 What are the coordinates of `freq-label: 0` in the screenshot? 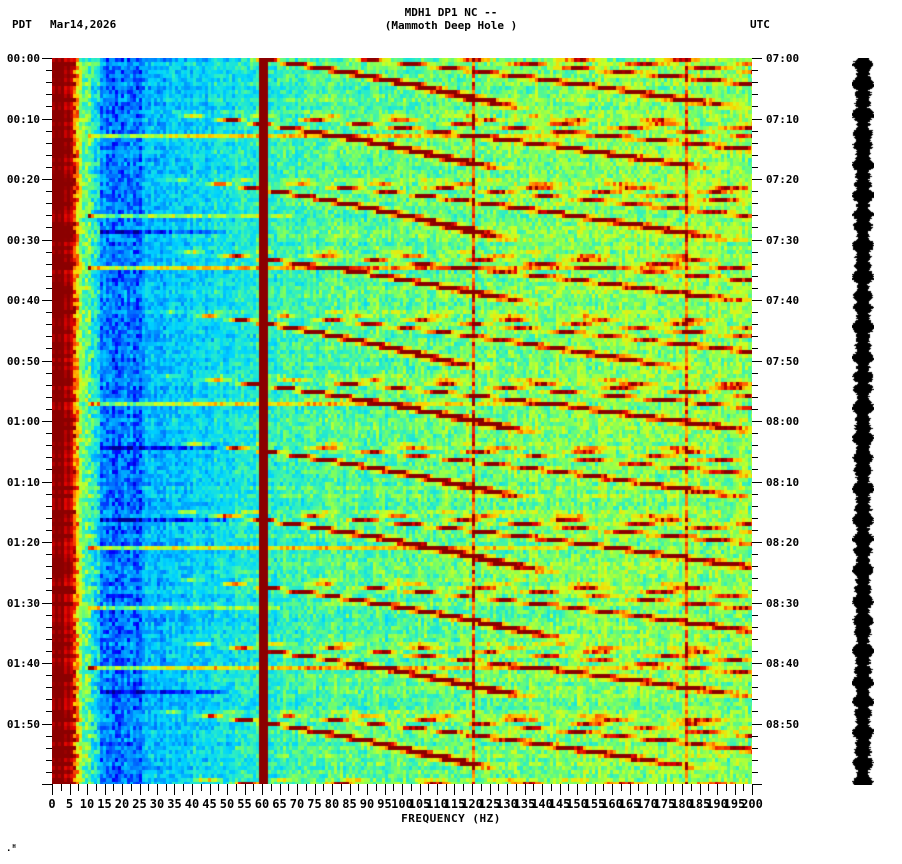 It's located at (52, 804).